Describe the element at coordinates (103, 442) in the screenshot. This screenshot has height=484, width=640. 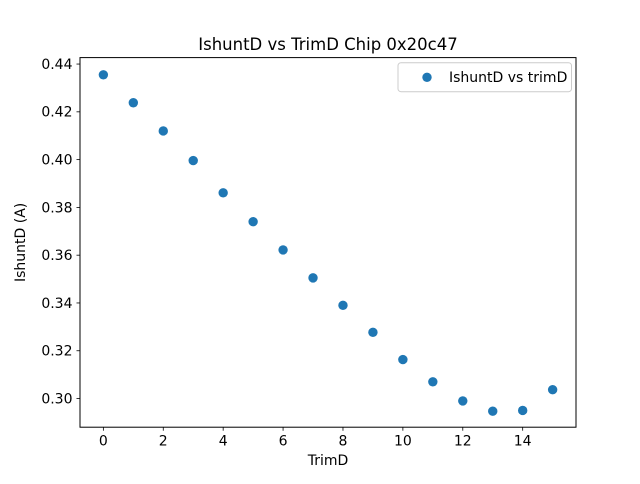
I see `x-tick-label: 0` at that location.